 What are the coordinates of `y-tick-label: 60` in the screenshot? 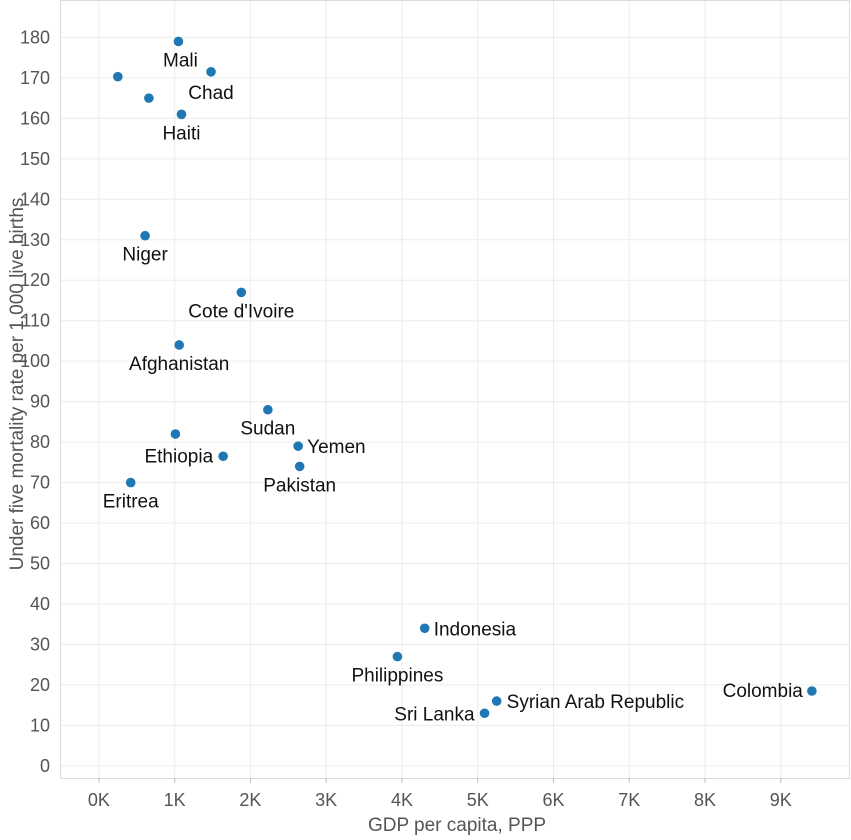 It's located at (40, 523).